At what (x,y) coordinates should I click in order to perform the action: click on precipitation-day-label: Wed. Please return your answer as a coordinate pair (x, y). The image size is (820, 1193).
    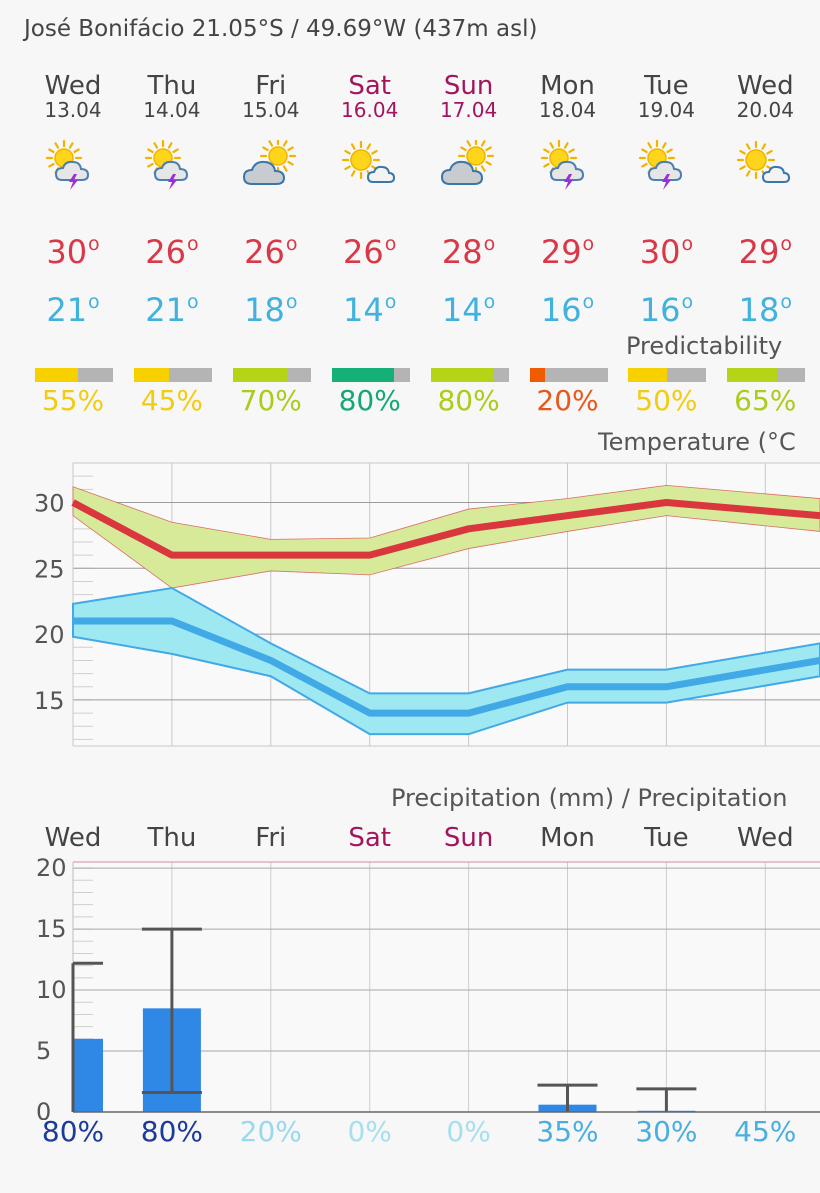
    Looking at the image, I should click on (765, 838).